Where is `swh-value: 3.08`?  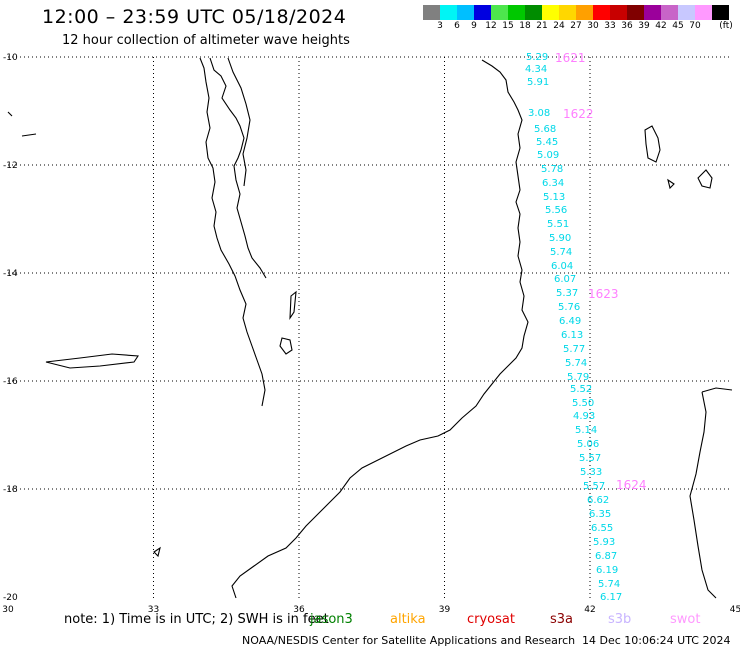
swh-value: 3.08 is located at coordinates (539, 113).